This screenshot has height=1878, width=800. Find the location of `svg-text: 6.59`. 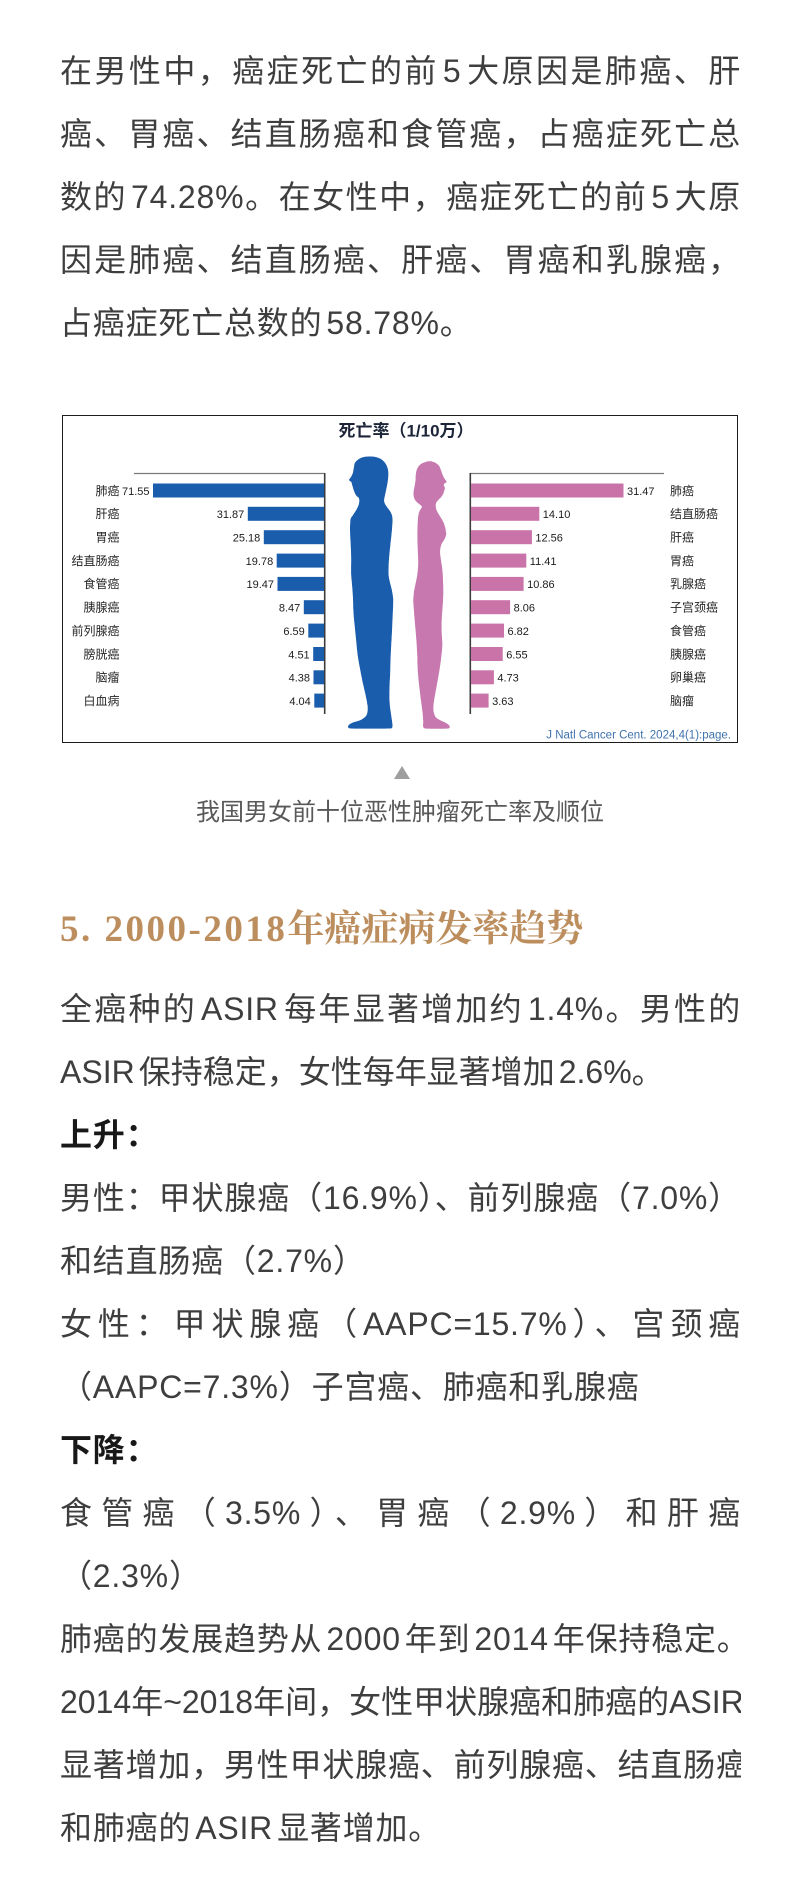

svg-text: 6.59 is located at coordinates (293, 632).